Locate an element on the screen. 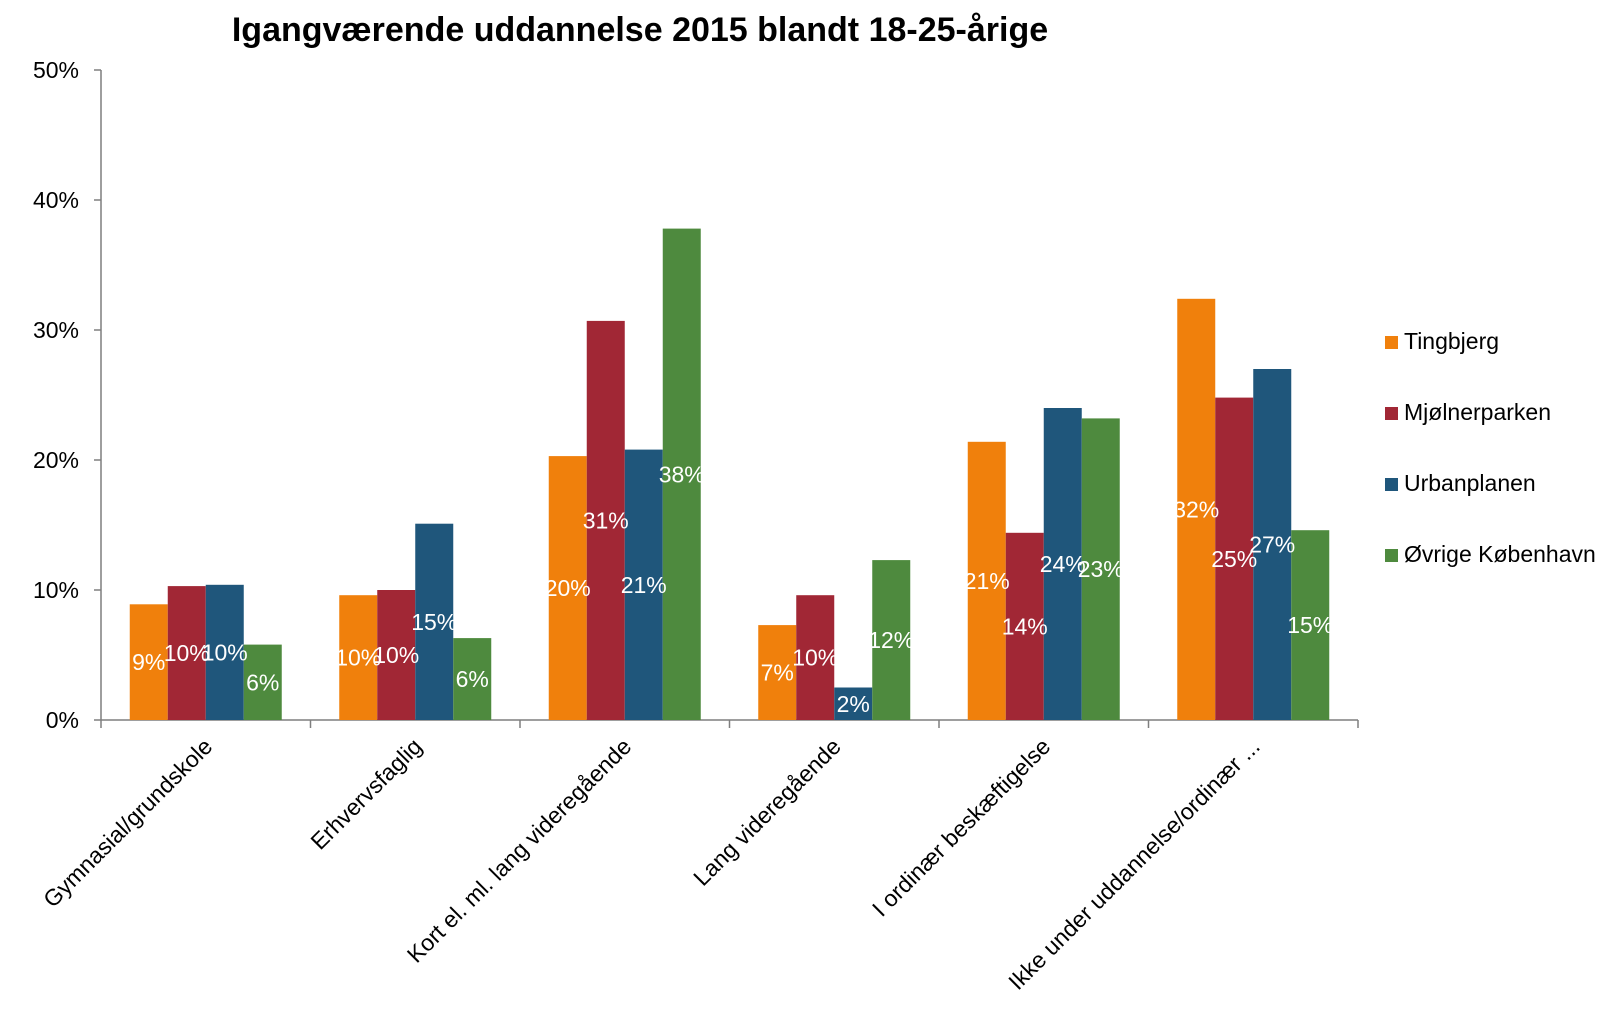 This screenshot has width=1624, height=1018. data-label: 25% is located at coordinates (1234, 559).